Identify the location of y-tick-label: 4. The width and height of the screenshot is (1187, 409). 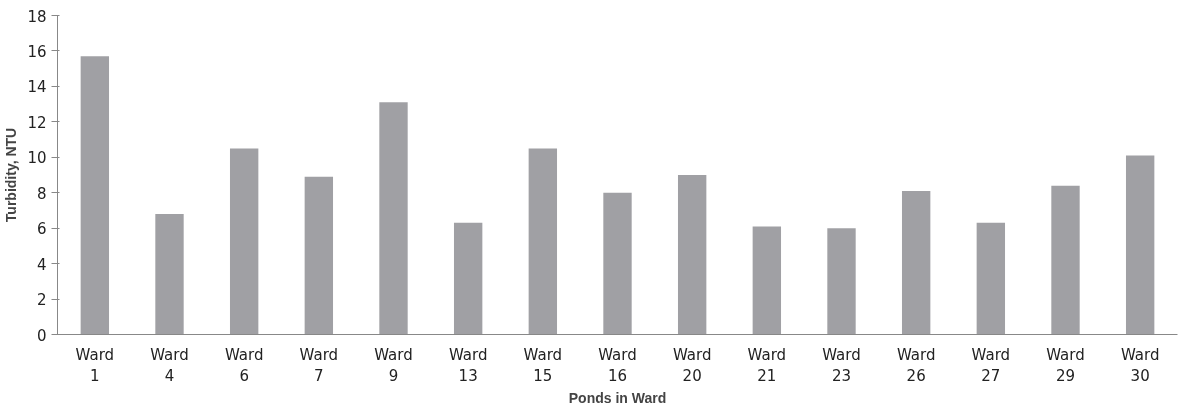
(41, 264).